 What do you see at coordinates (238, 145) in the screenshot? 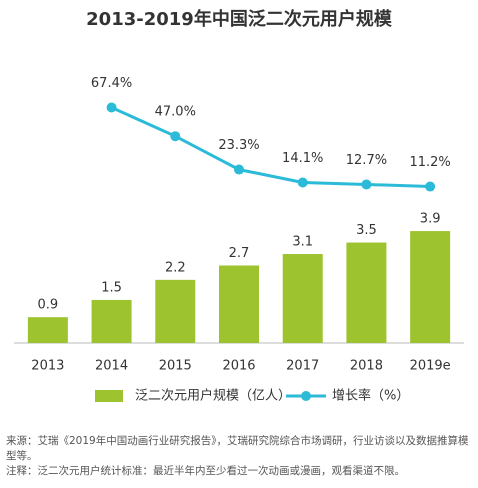
I see `data-label: 23.3%` at bounding box center [238, 145].